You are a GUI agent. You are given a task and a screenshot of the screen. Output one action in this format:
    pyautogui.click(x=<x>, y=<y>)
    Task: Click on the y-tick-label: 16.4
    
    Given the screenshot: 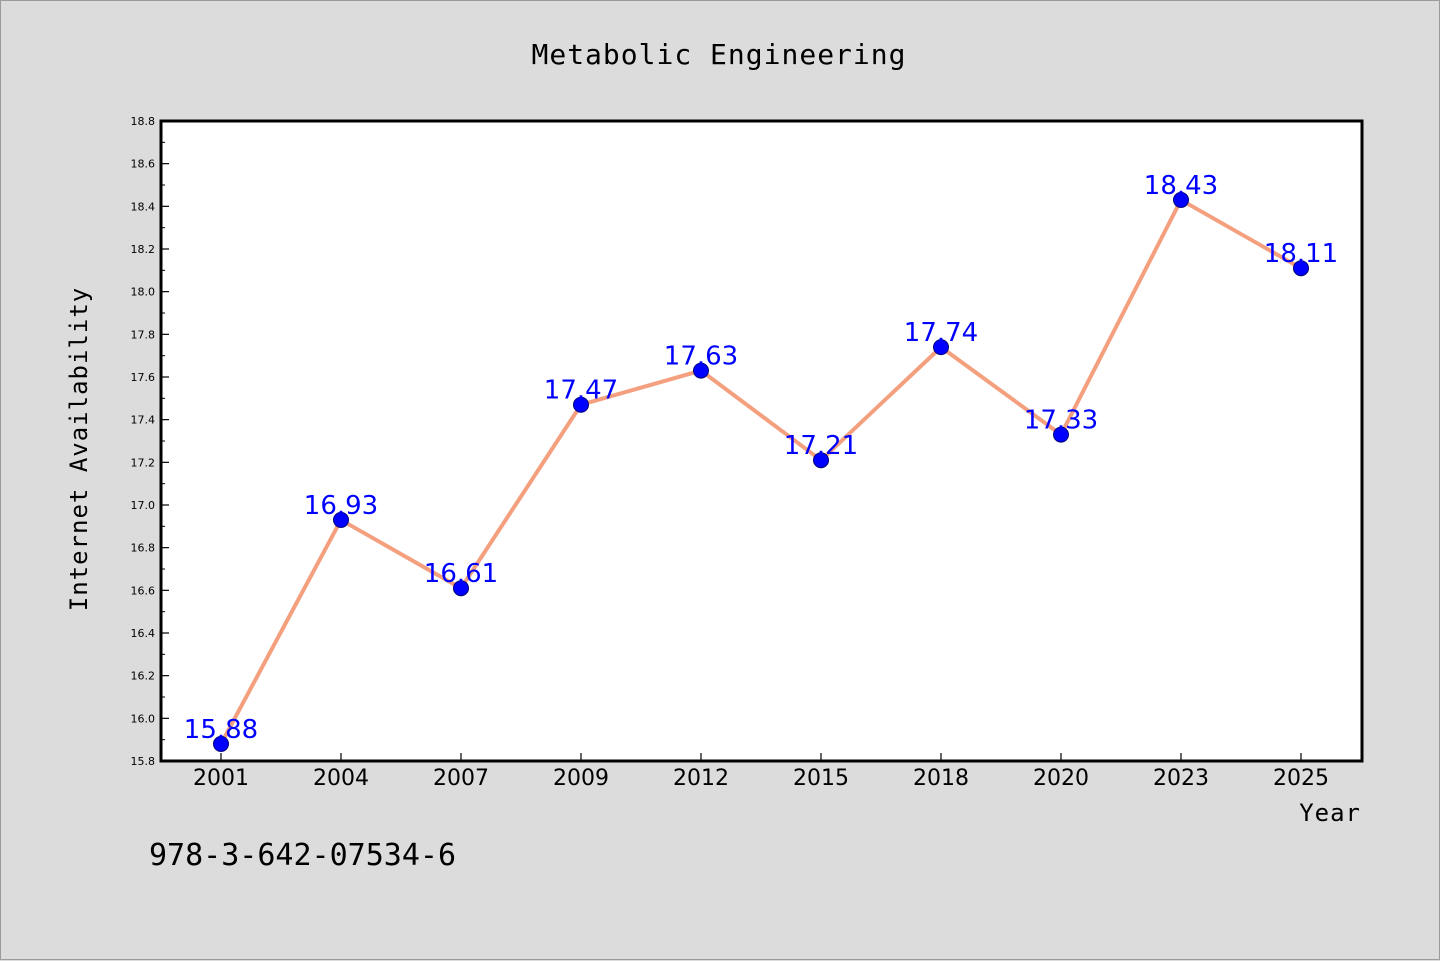 What is the action you would take?
    pyautogui.click(x=143, y=633)
    